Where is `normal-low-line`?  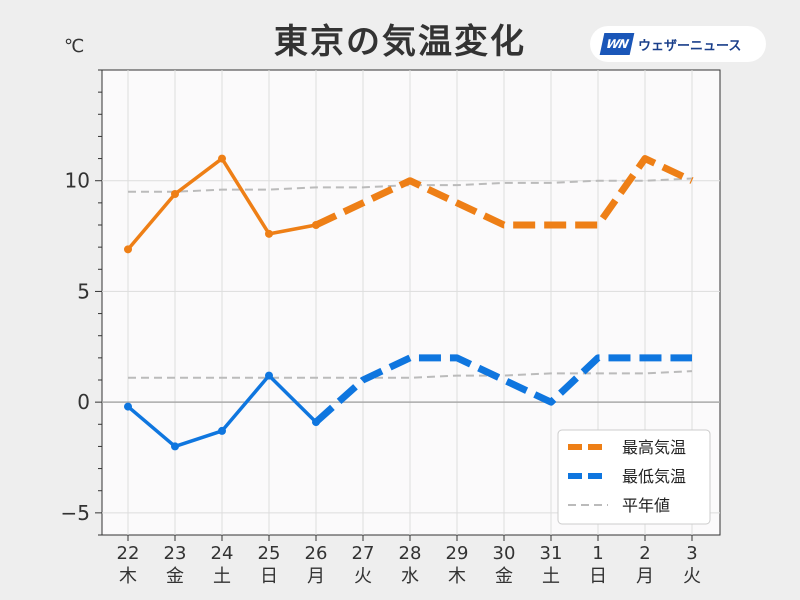
normal-low-line is located at coordinates (410, 374).